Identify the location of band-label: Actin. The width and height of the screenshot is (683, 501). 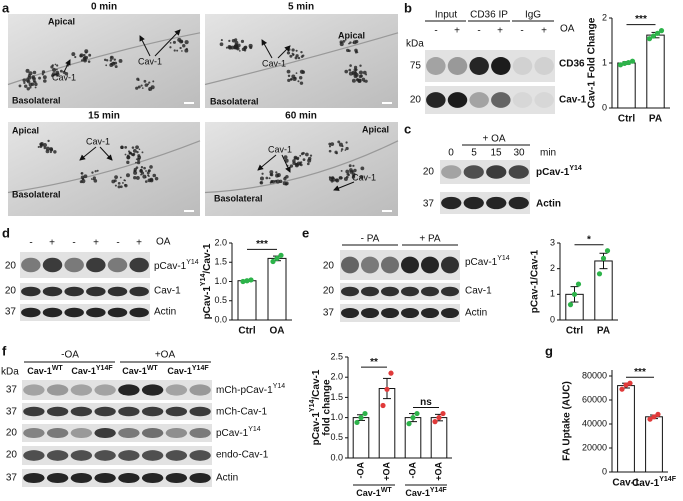
(227, 478).